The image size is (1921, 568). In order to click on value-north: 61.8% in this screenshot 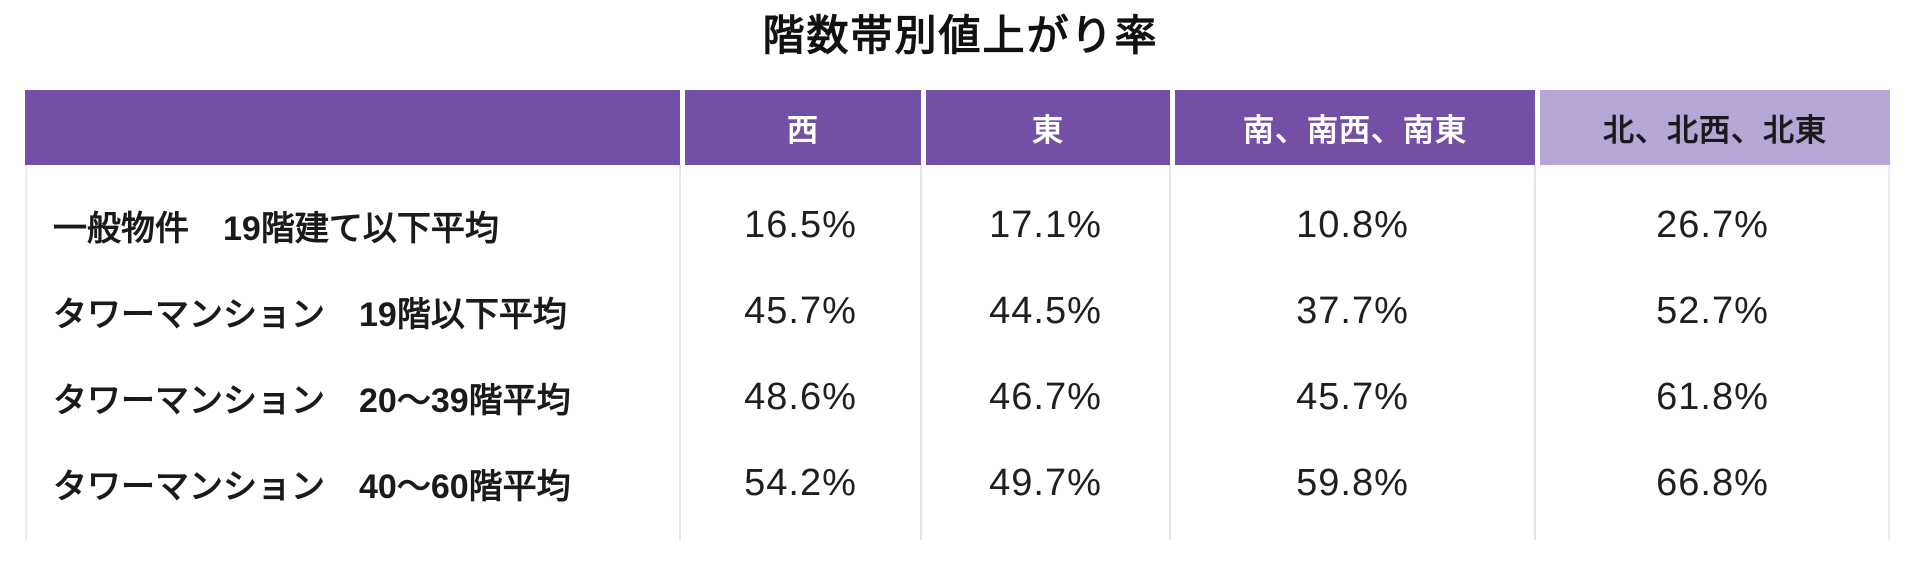, I will do `click(1712, 396)`.